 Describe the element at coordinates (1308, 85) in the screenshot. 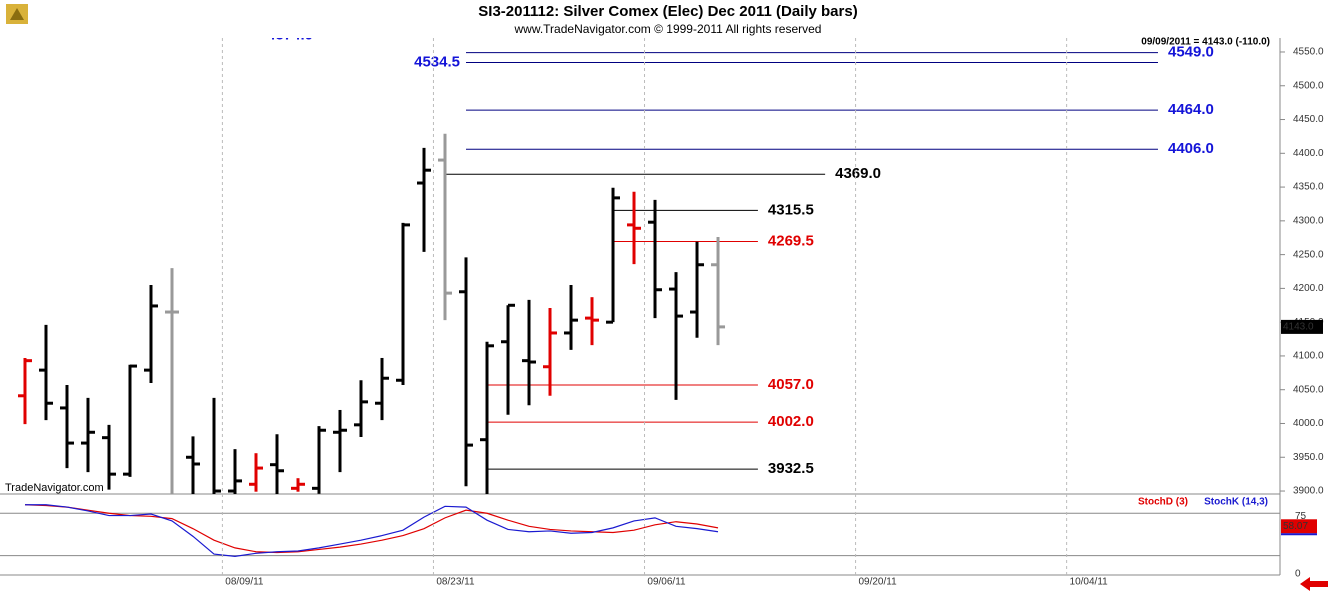

I see `y-tick-label: 4500.0` at that location.